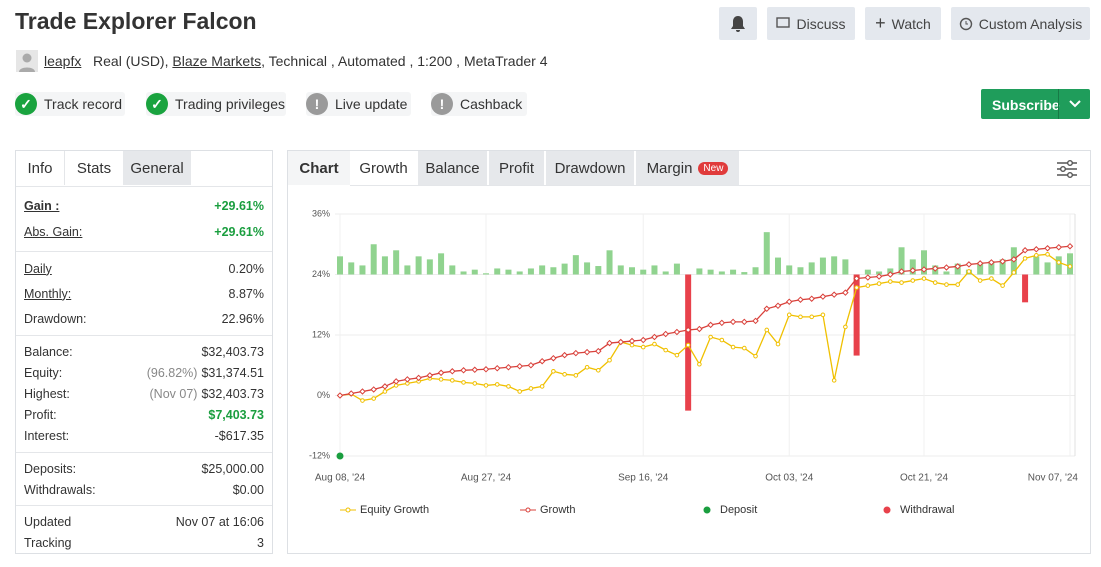  I want to click on subscribe-button: Subscribe, so click(1035, 104).